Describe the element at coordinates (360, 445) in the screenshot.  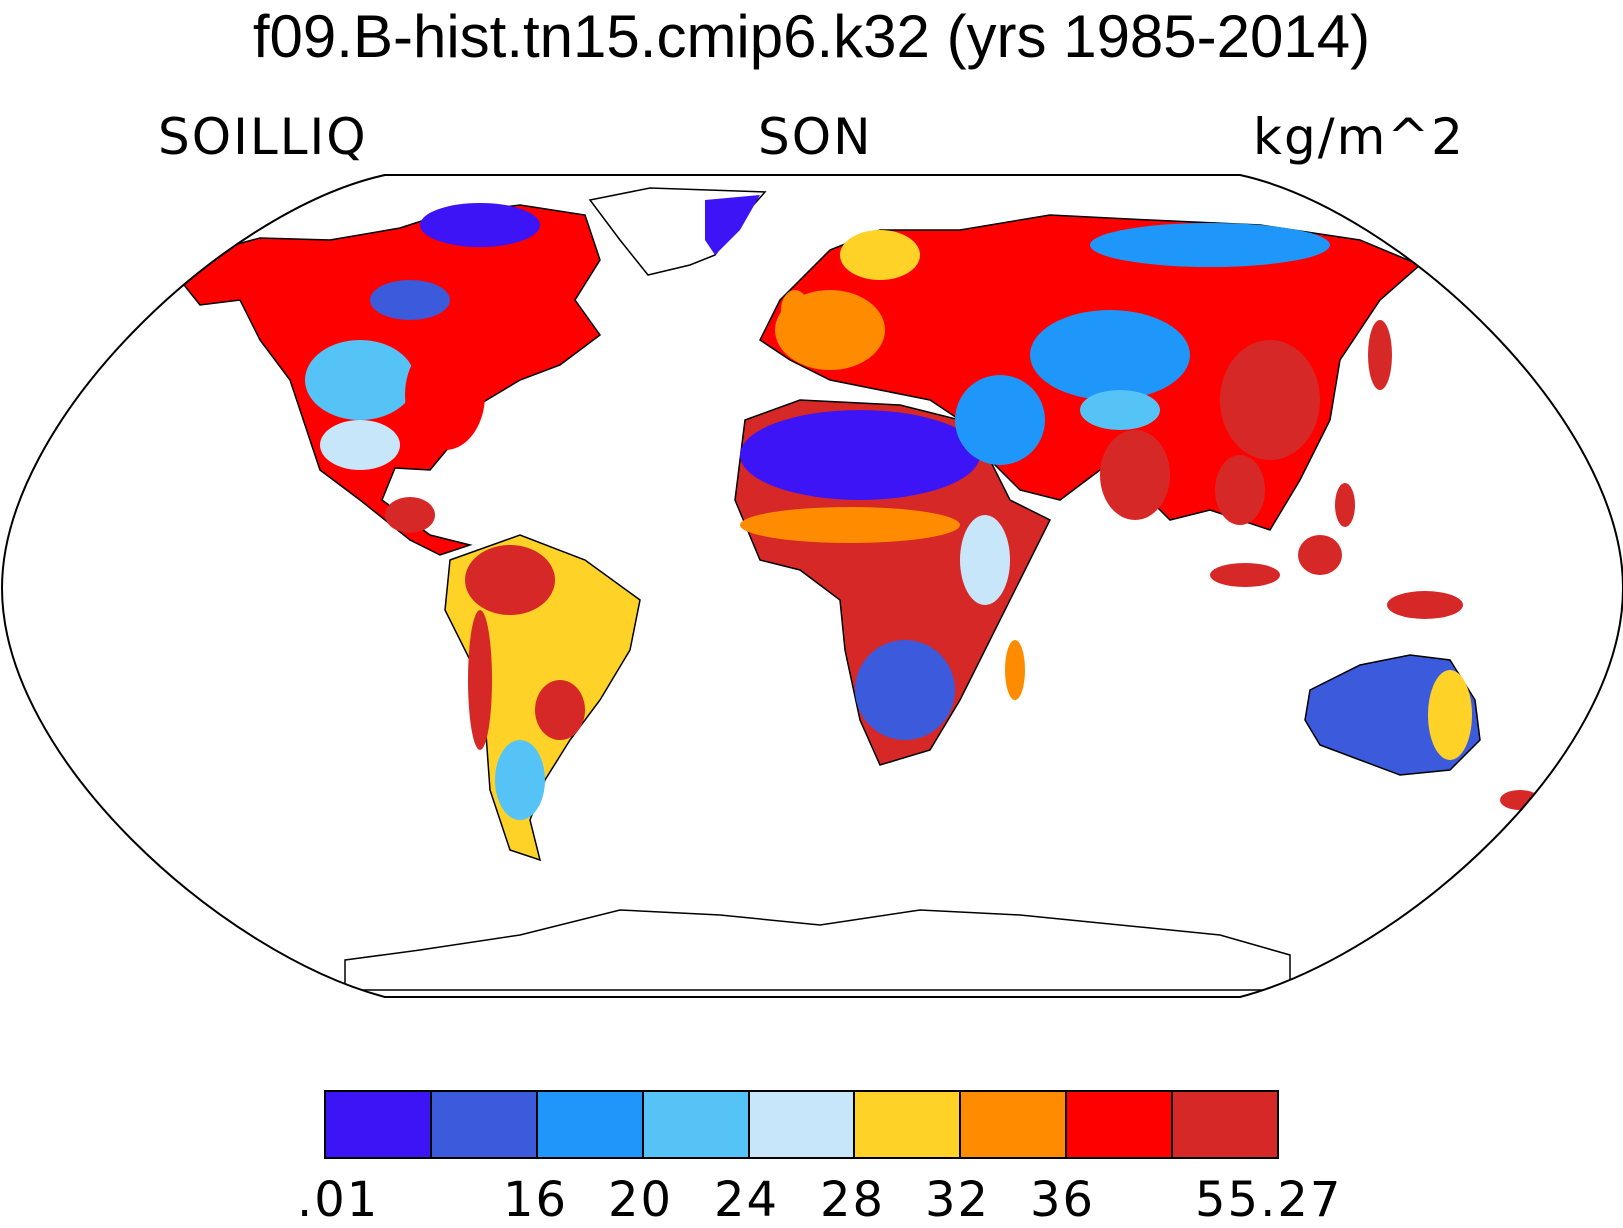
I see `mexico-patch` at that location.